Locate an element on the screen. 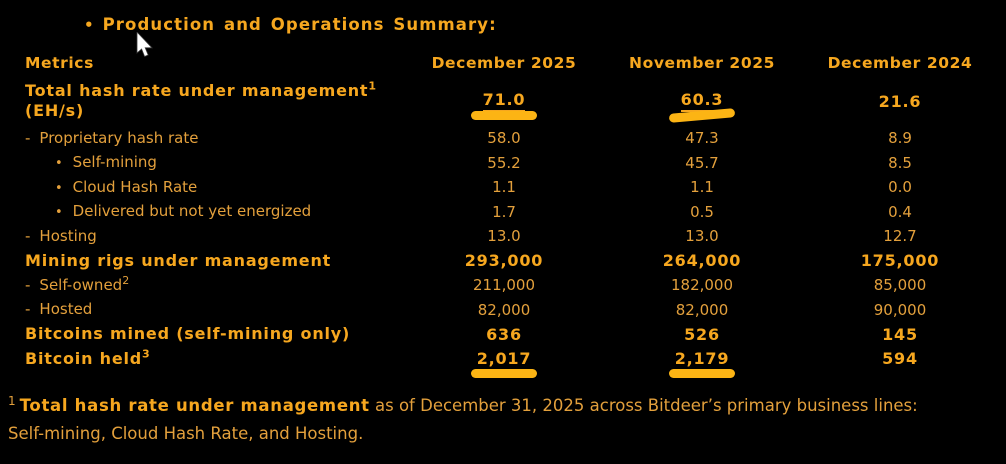 This screenshot has height=464, width=1006. metric-value-cell: 0.4 is located at coordinates (900, 212).